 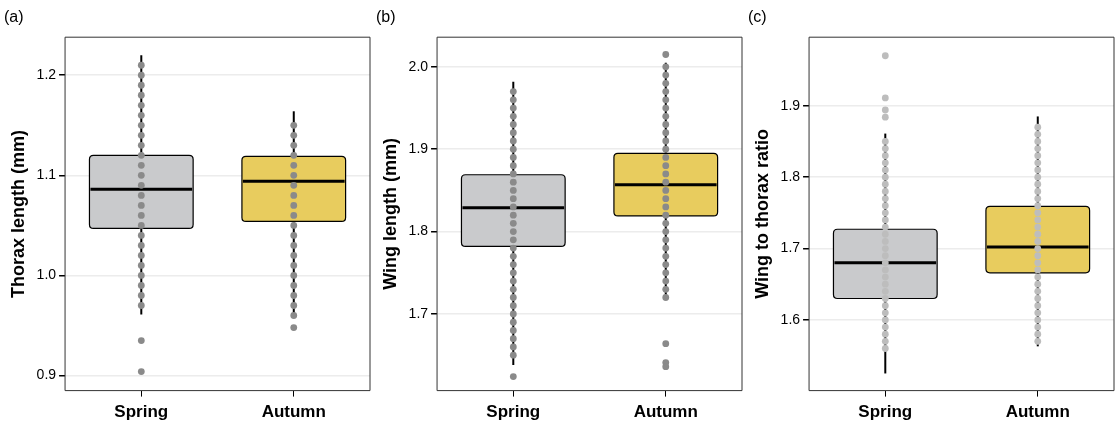 I want to click on chart-title: (a), so click(x=14, y=17).